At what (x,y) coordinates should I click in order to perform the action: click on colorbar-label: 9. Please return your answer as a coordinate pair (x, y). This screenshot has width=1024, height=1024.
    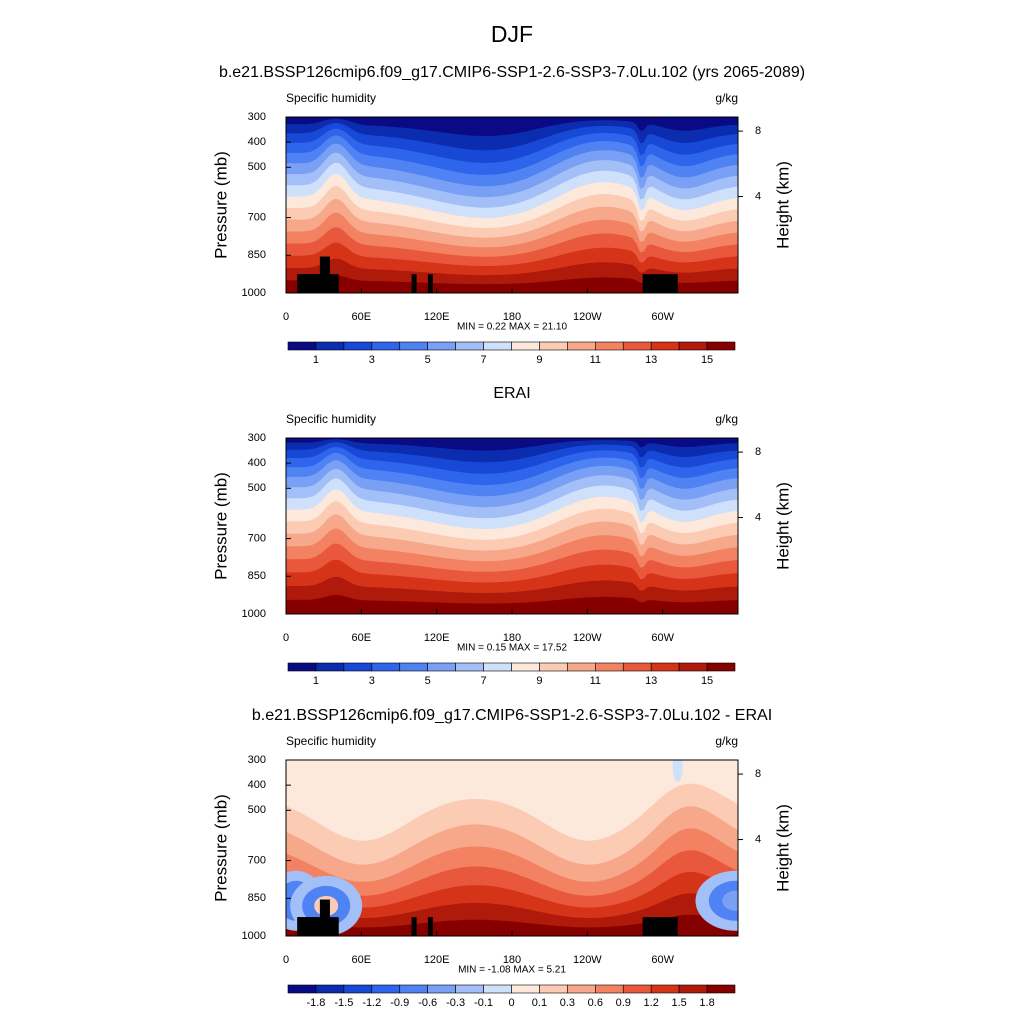
    Looking at the image, I should click on (539, 360).